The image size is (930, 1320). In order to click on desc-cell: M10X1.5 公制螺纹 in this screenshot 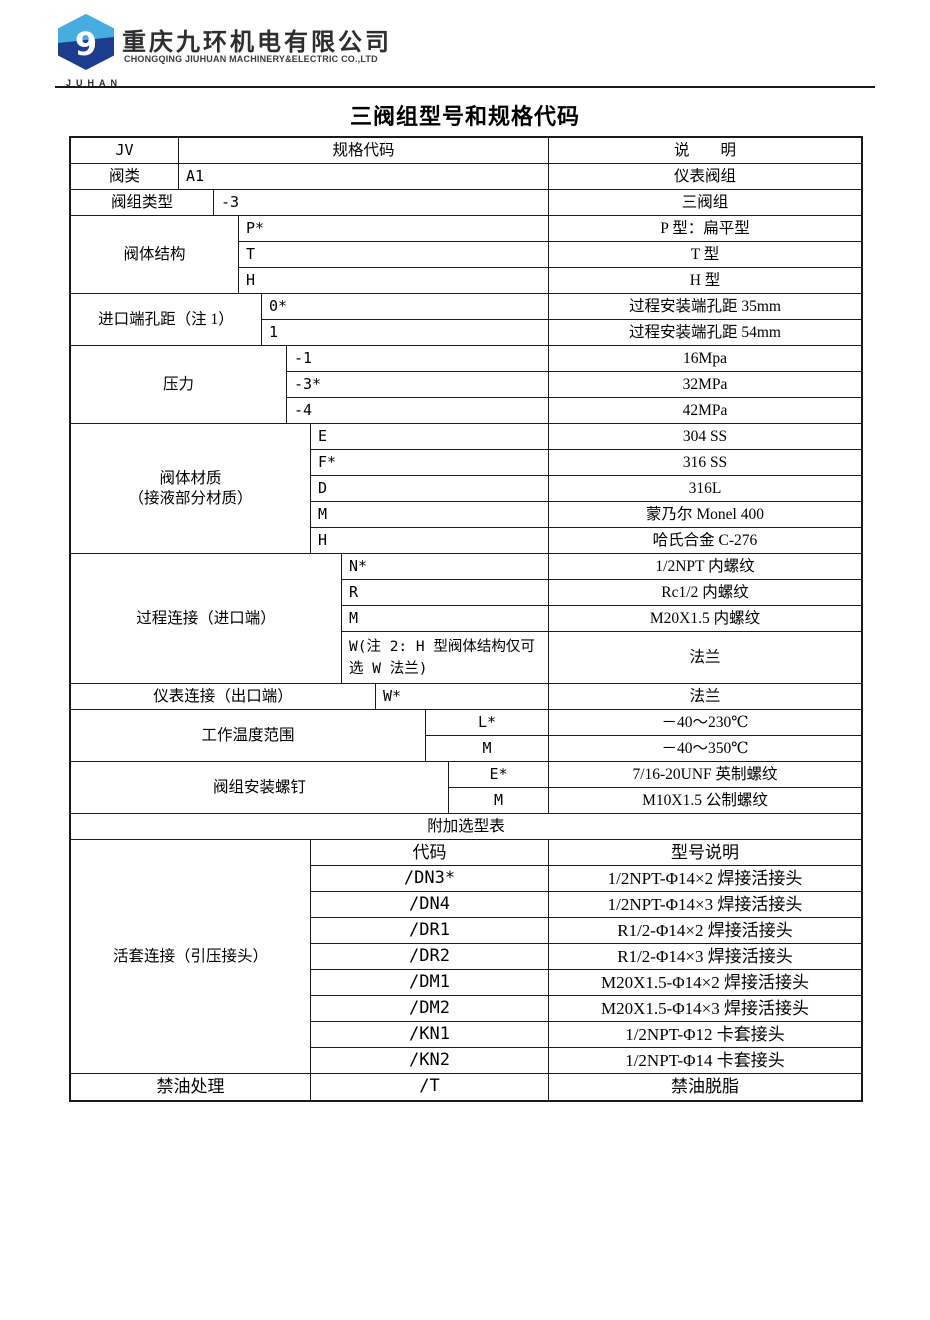, I will do `click(705, 801)`.